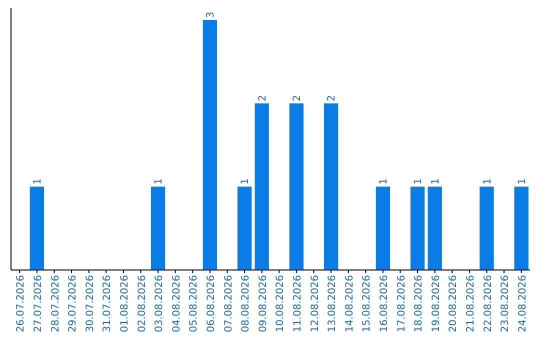 Image resolution: width=540 pixels, height=340 pixels. Describe the element at coordinates (332, 303) in the screenshot. I see `x-tick-label: 13.08.2026` at that location.